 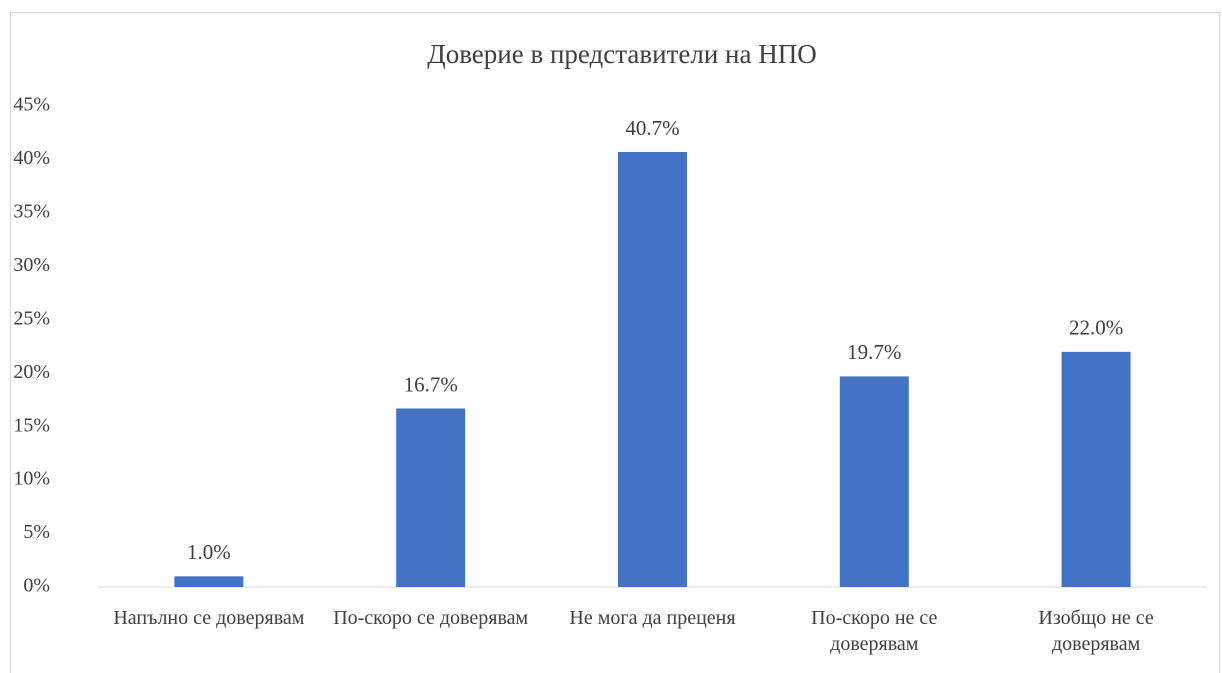 What do you see at coordinates (31, 105) in the screenshot?
I see `y-tick-label: 45%` at bounding box center [31, 105].